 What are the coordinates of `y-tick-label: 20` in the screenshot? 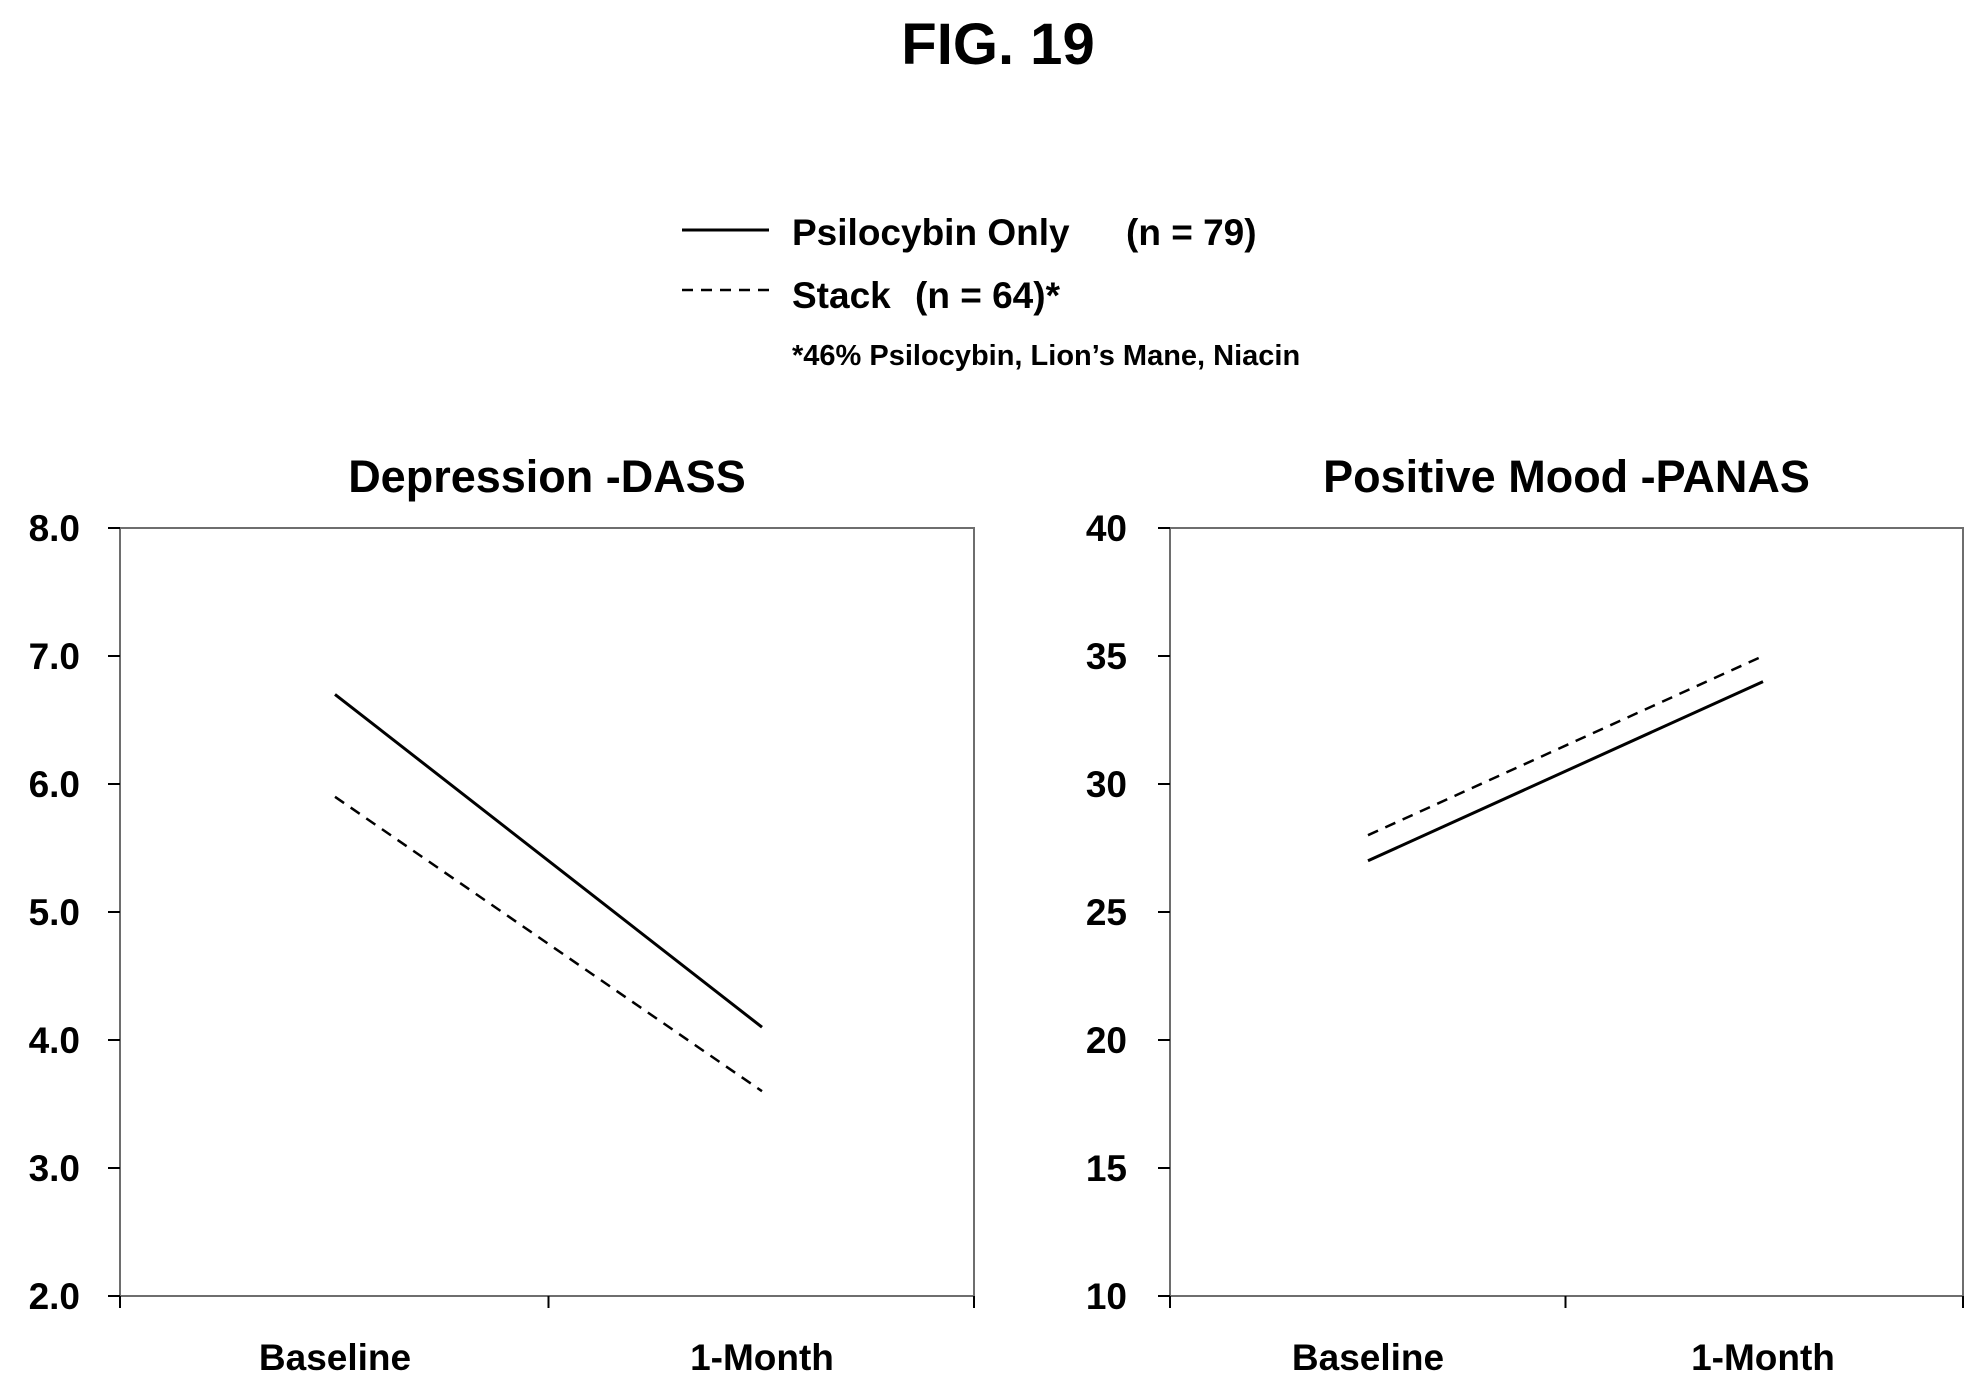 It's located at (1106, 1040).